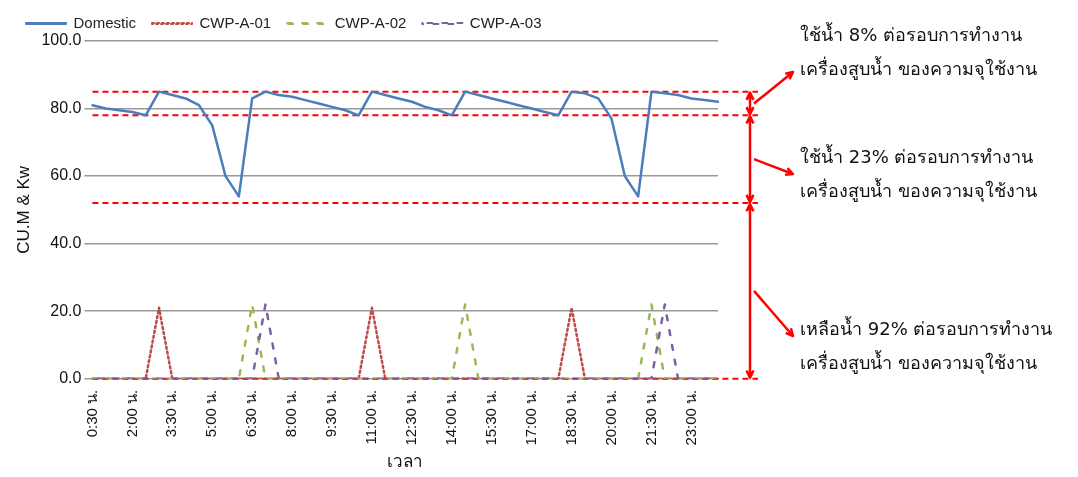  Describe the element at coordinates (70, 378) in the screenshot. I see `y-tick-label: 0.0` at that location.